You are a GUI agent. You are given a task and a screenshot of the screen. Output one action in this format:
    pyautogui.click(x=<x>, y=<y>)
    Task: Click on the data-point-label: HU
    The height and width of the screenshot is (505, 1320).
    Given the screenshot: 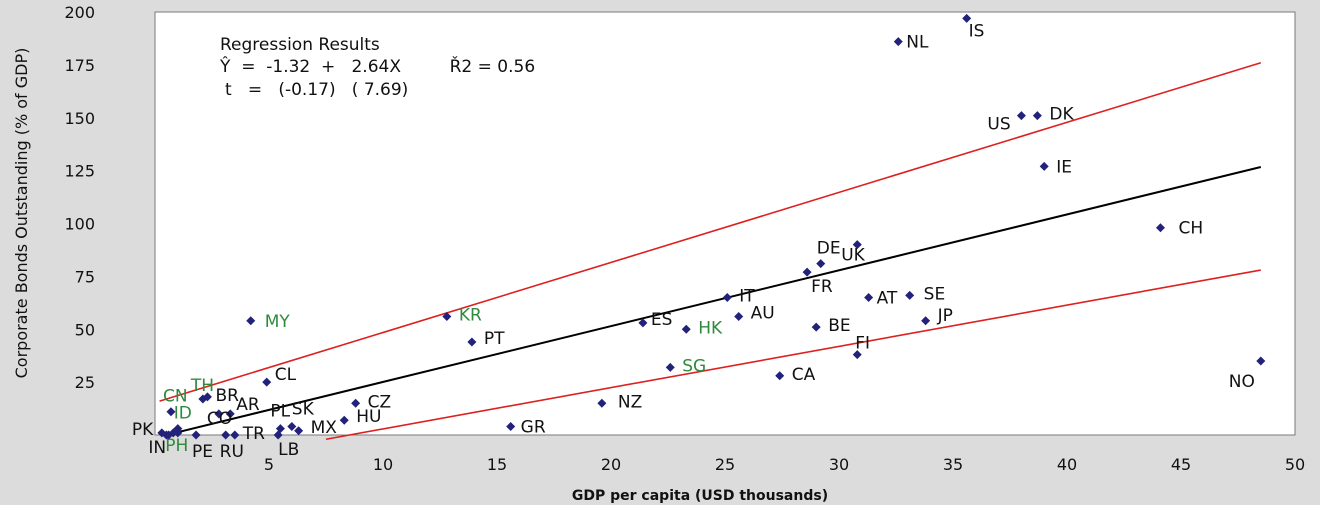 What is the action you would take?
    pyautogui.click(x=368, y=417)
    